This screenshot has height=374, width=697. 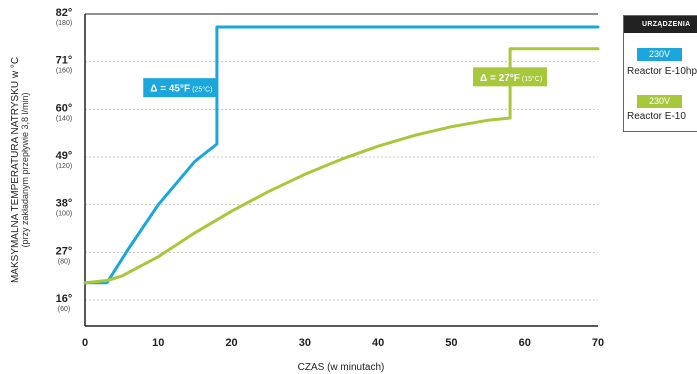 What do you see at coordinates (64, 118) in the screenshot?
I see `y-tick-sublabel: (140)` at bounding box center [64, 118].